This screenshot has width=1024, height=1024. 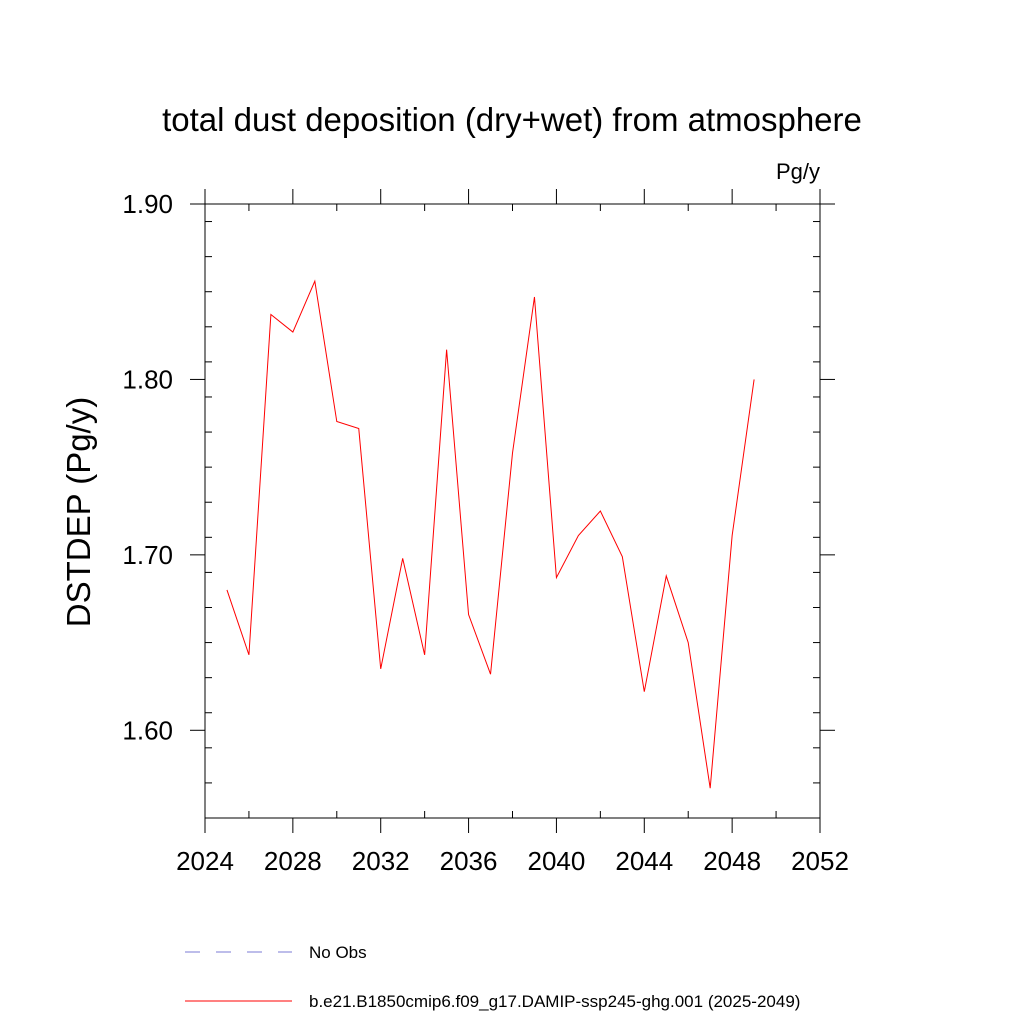 I want to click on y-tick-label: 1.90, so click(x=147, y=204).